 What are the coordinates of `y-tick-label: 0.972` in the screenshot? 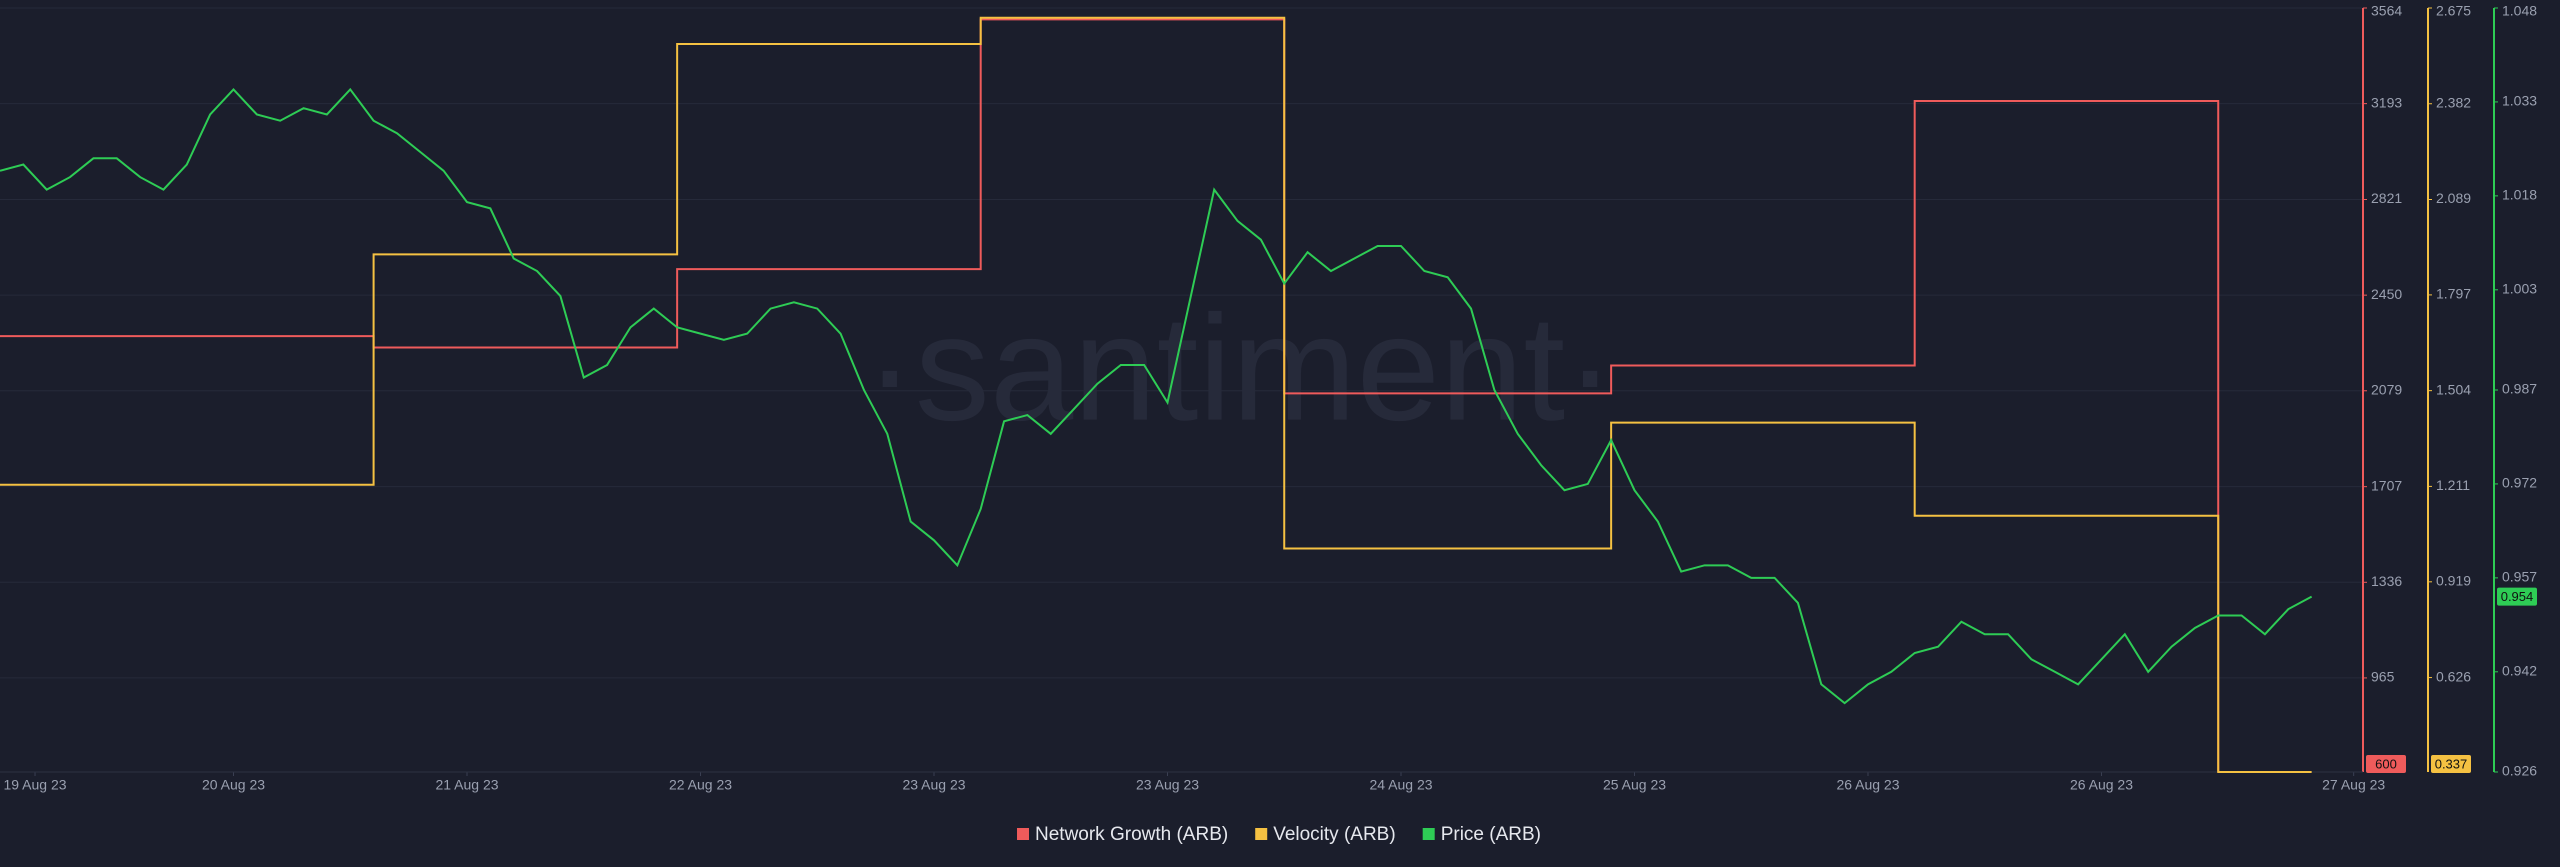 It's located at (2519, 483).